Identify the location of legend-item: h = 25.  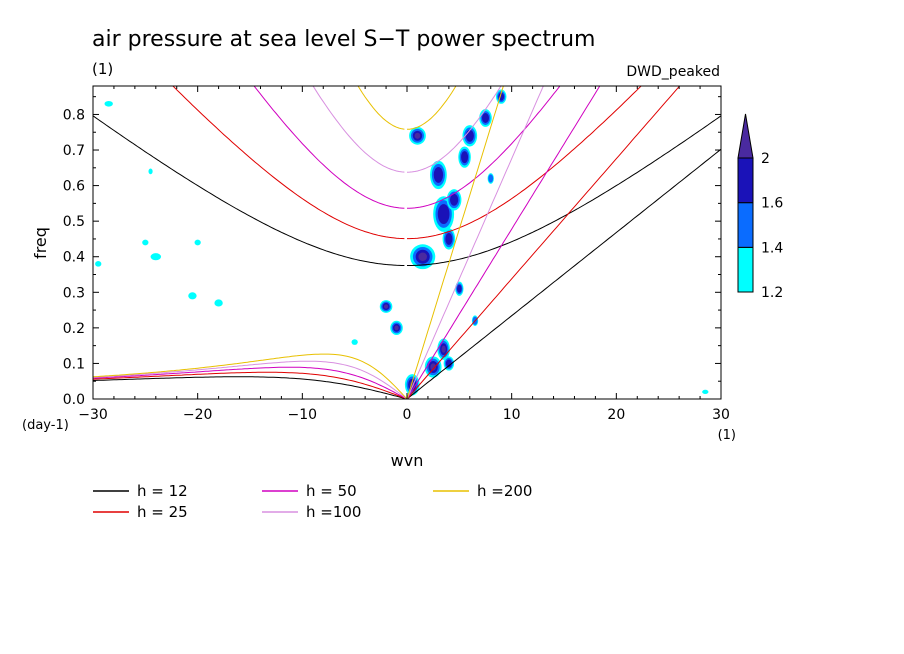
(140, 512).